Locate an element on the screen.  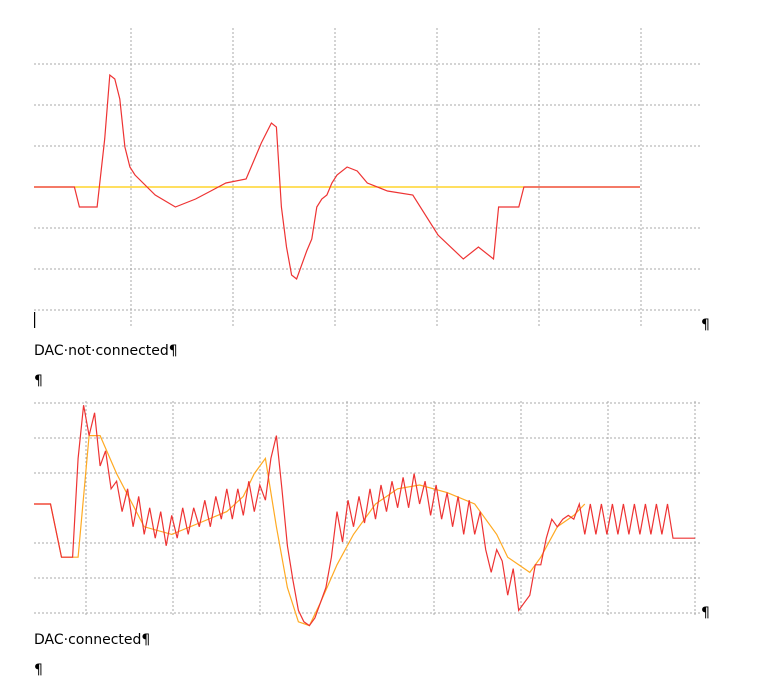
caption-dac-not-connected: DAC·not·connected¶ is located at coordinates (106, 351).